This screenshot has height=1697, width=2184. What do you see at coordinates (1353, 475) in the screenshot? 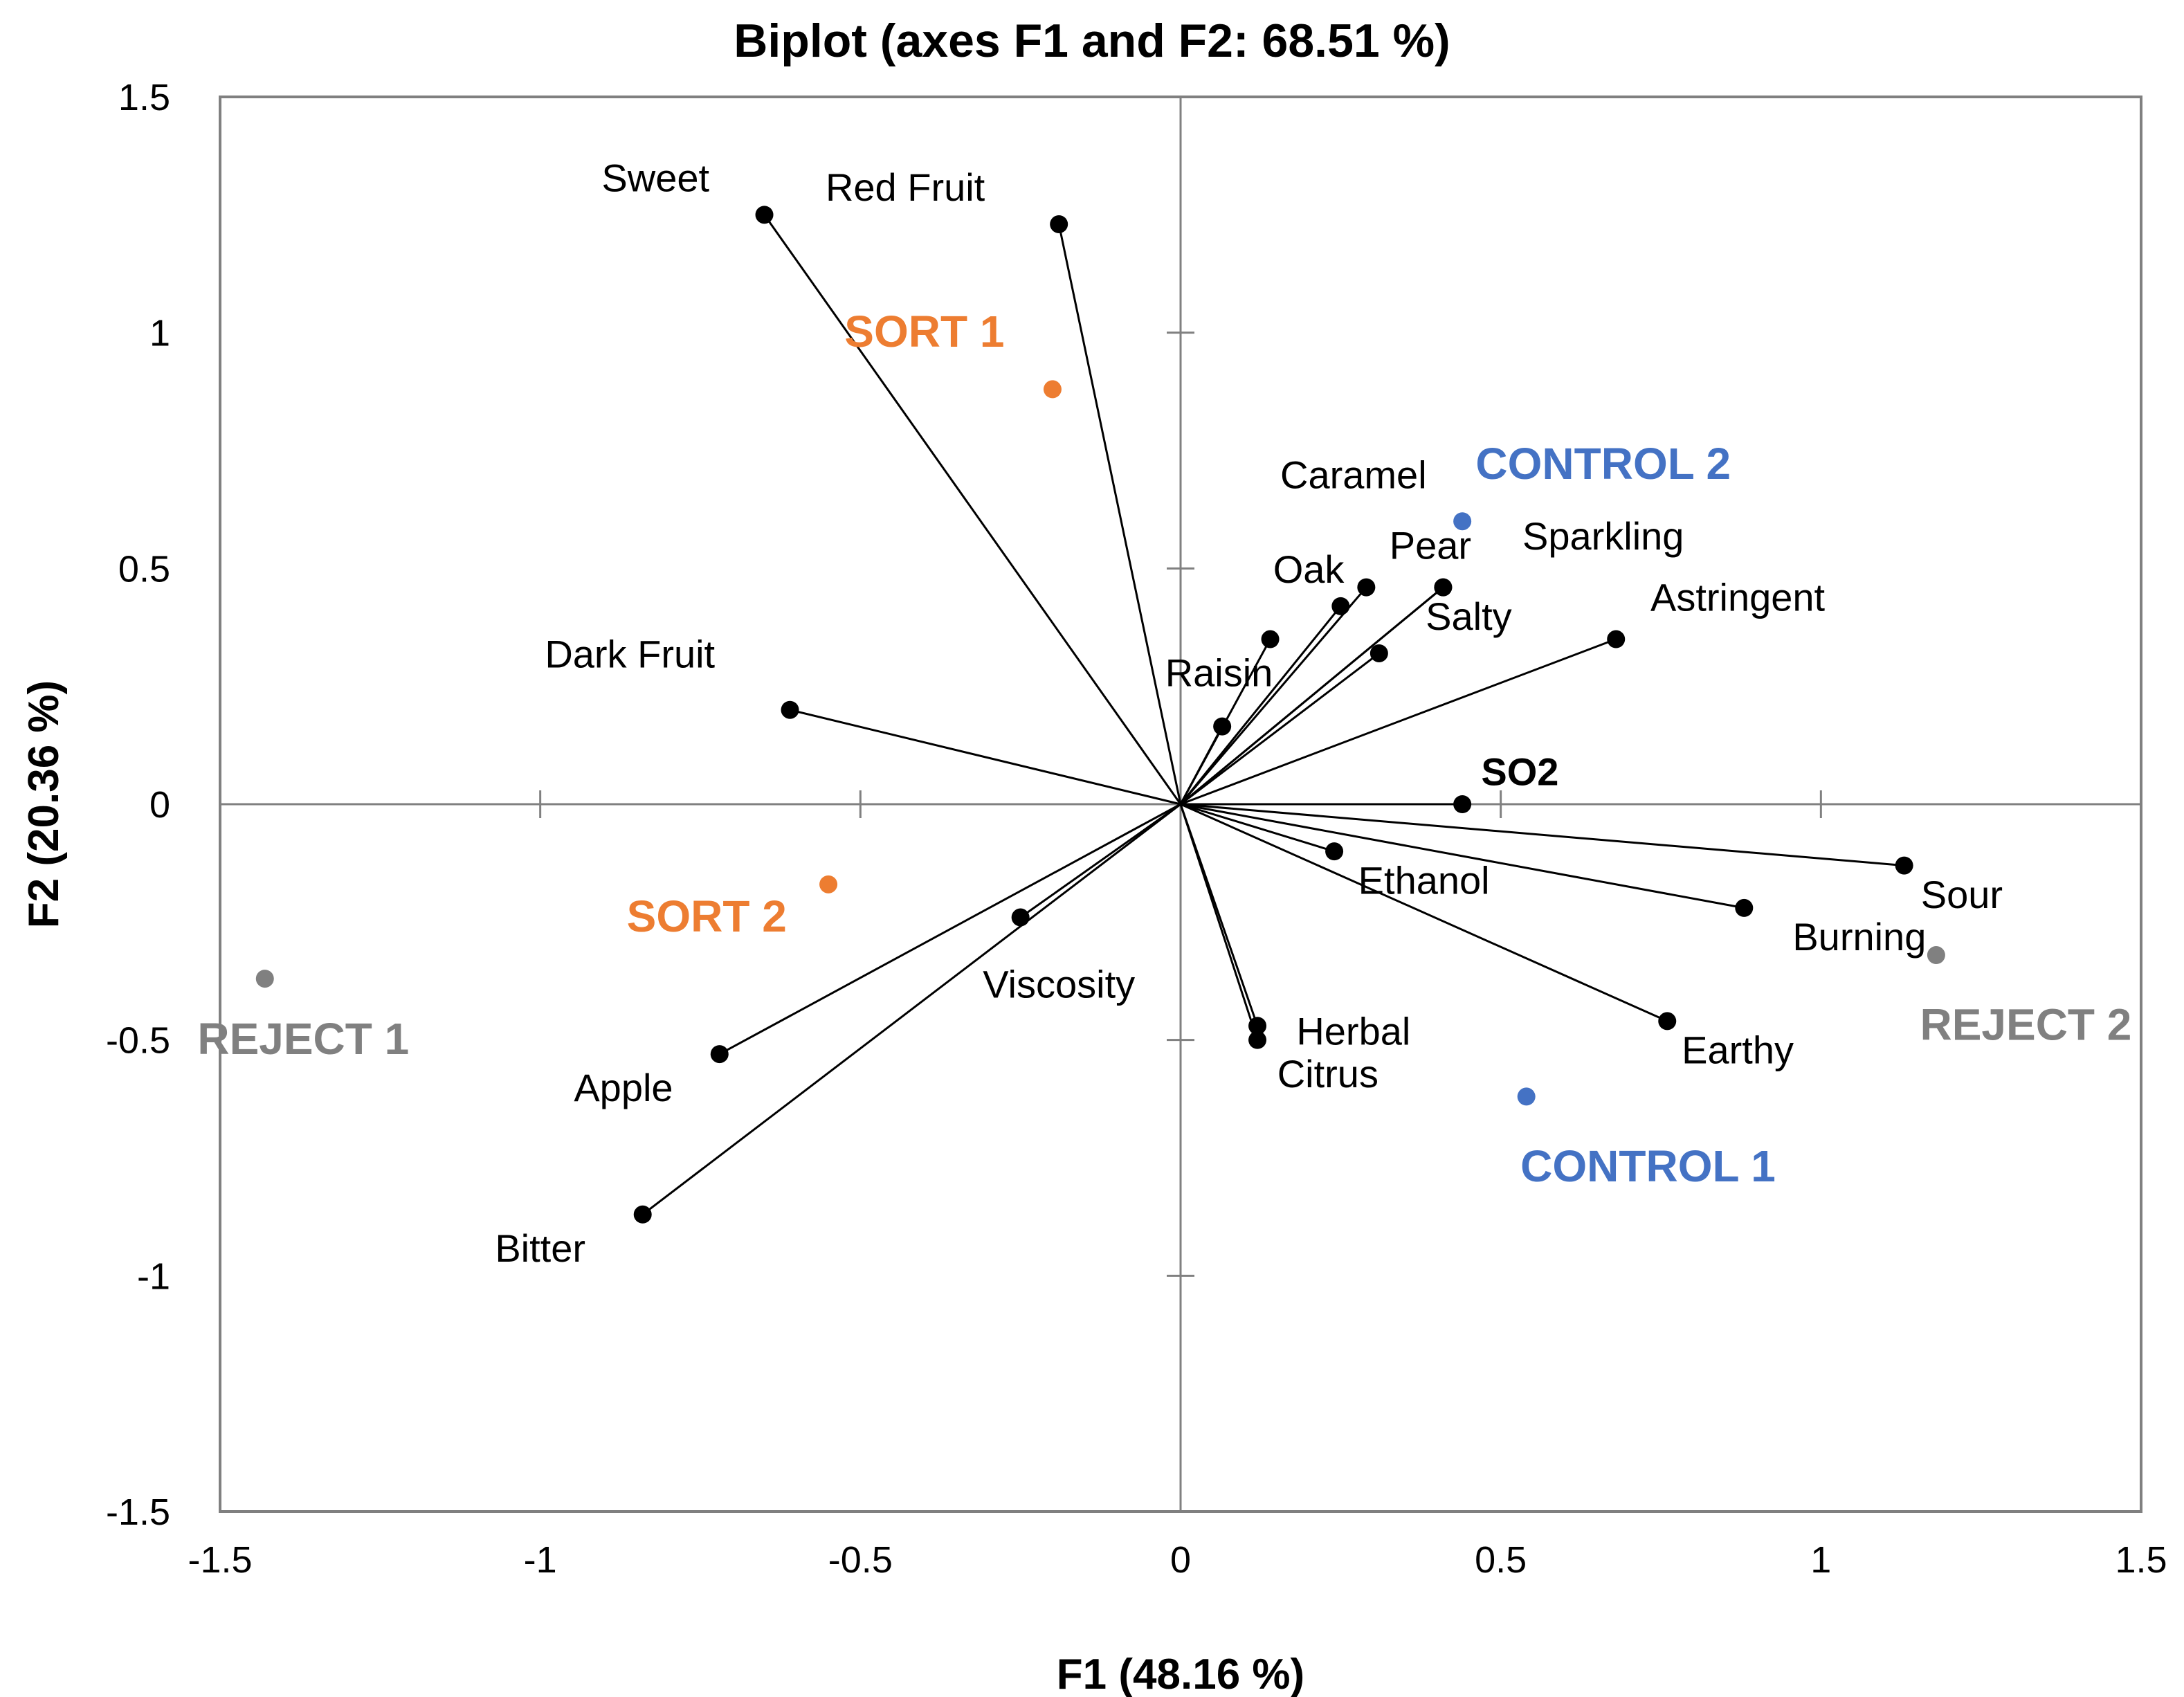
I see `label-caramel: Caramel` at bounding box center [1353, 475].